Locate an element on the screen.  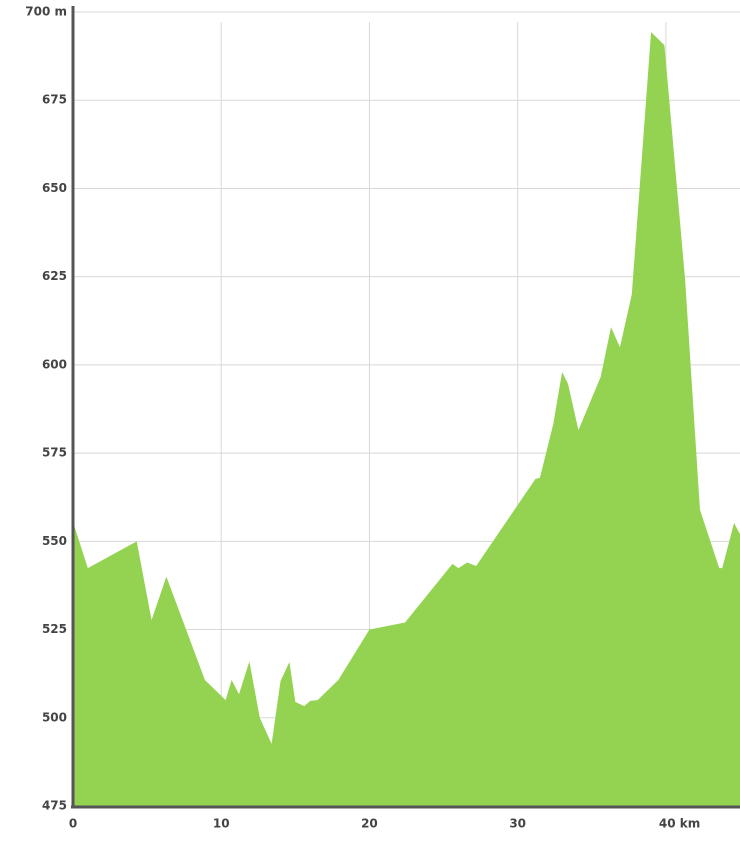
y-tick-label: 550 is located at coordinates (54, 541).